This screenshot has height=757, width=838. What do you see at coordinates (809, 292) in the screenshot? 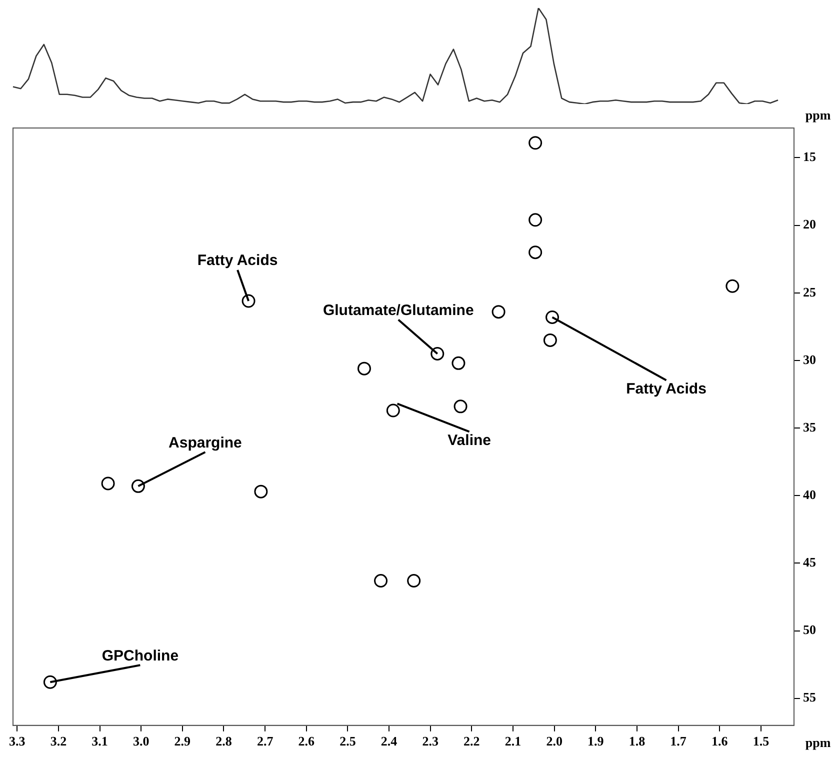
I see `y-tick-label: 25` at bounding box center [809, 292].